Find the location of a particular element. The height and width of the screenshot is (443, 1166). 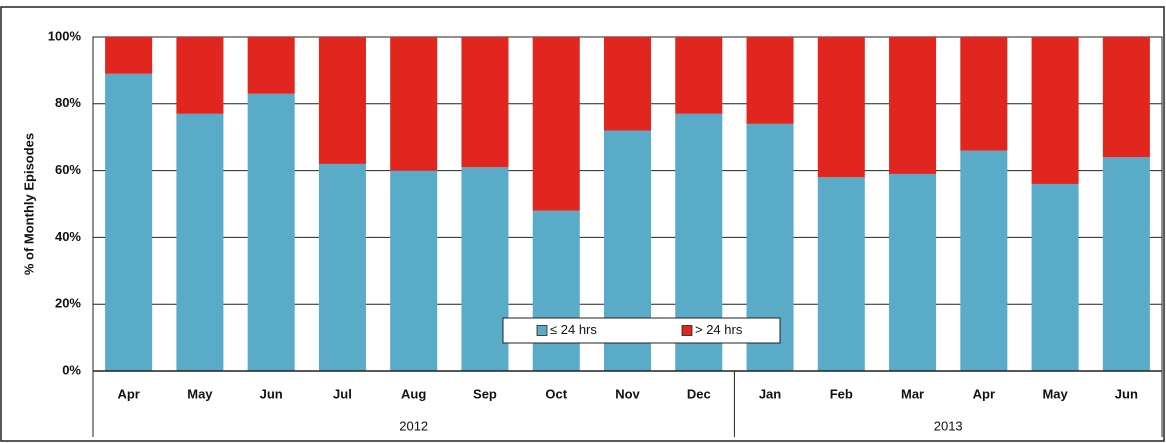

x-tick-label: Nov is located at coordinates (627, 393).